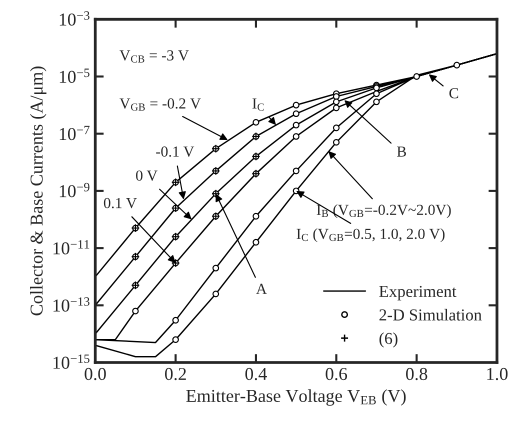 Image resolution: width=515 pixels, height=429 pixels. Describe the element at coordinates (453, 93) in the screenshot. I see `annotation: C` at that location.